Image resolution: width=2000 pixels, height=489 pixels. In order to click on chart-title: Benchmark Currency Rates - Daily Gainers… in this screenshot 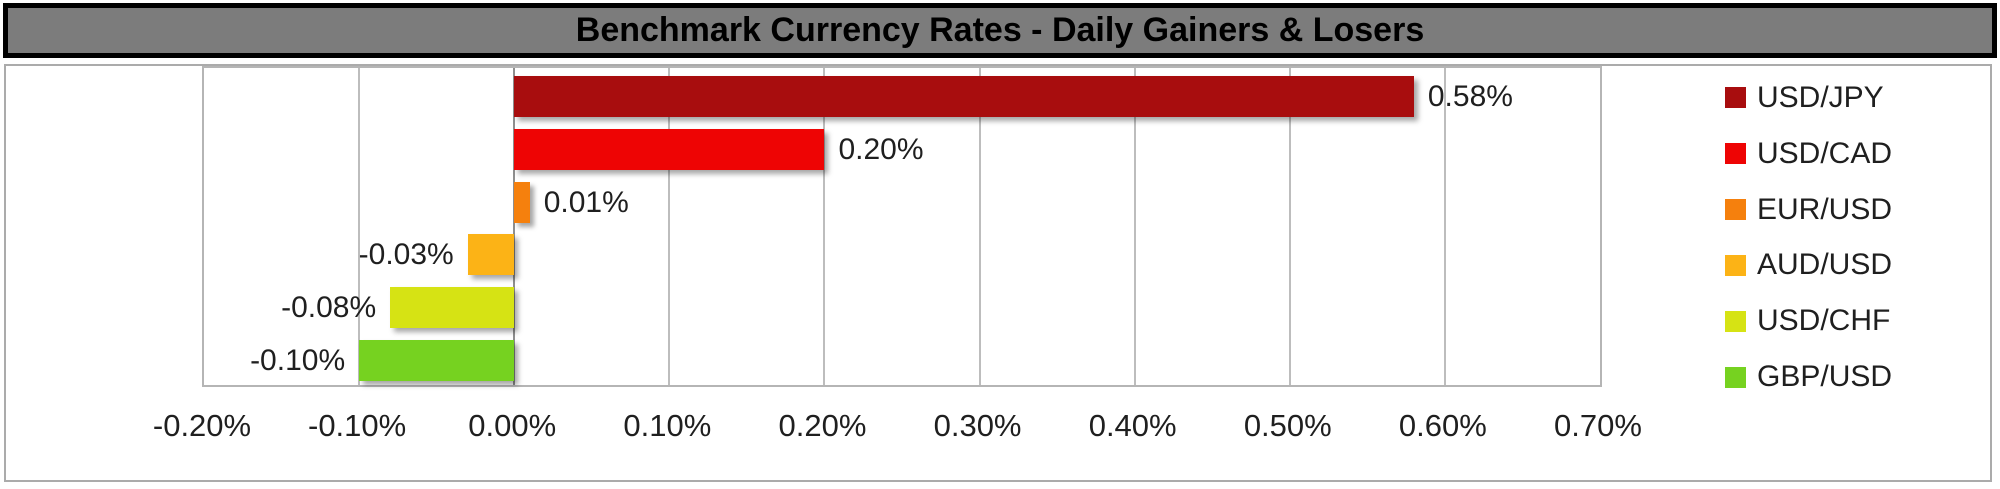, I will do `click(1000, 30)`.